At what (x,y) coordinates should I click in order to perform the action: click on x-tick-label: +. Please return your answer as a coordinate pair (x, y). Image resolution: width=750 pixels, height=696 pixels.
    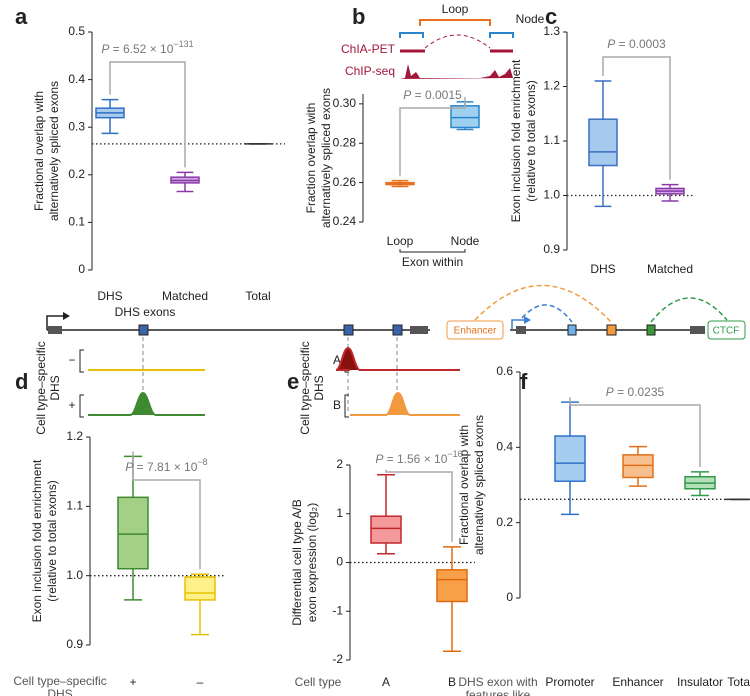
    Looking at the image, I should click on (132, 682).